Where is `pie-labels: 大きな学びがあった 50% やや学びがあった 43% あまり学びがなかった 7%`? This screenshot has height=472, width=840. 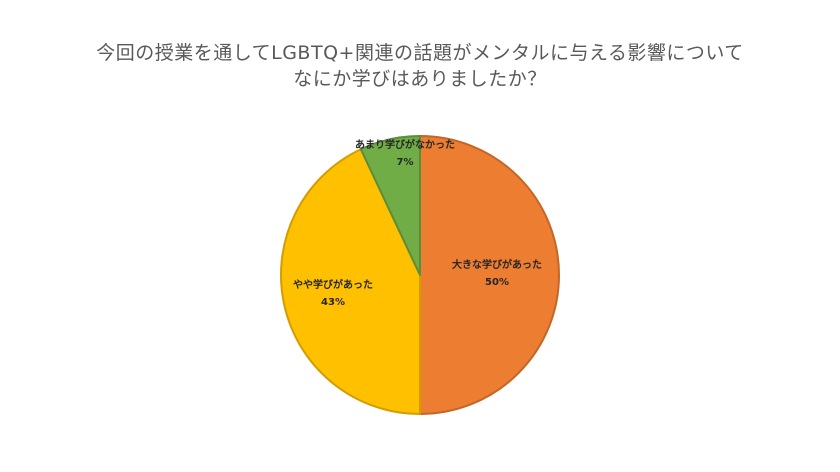 pie-labels: 大きな学びがあった 50% やや学びがあった 43% あまり学びがなかった 7% is located at coordinates (417, 223).